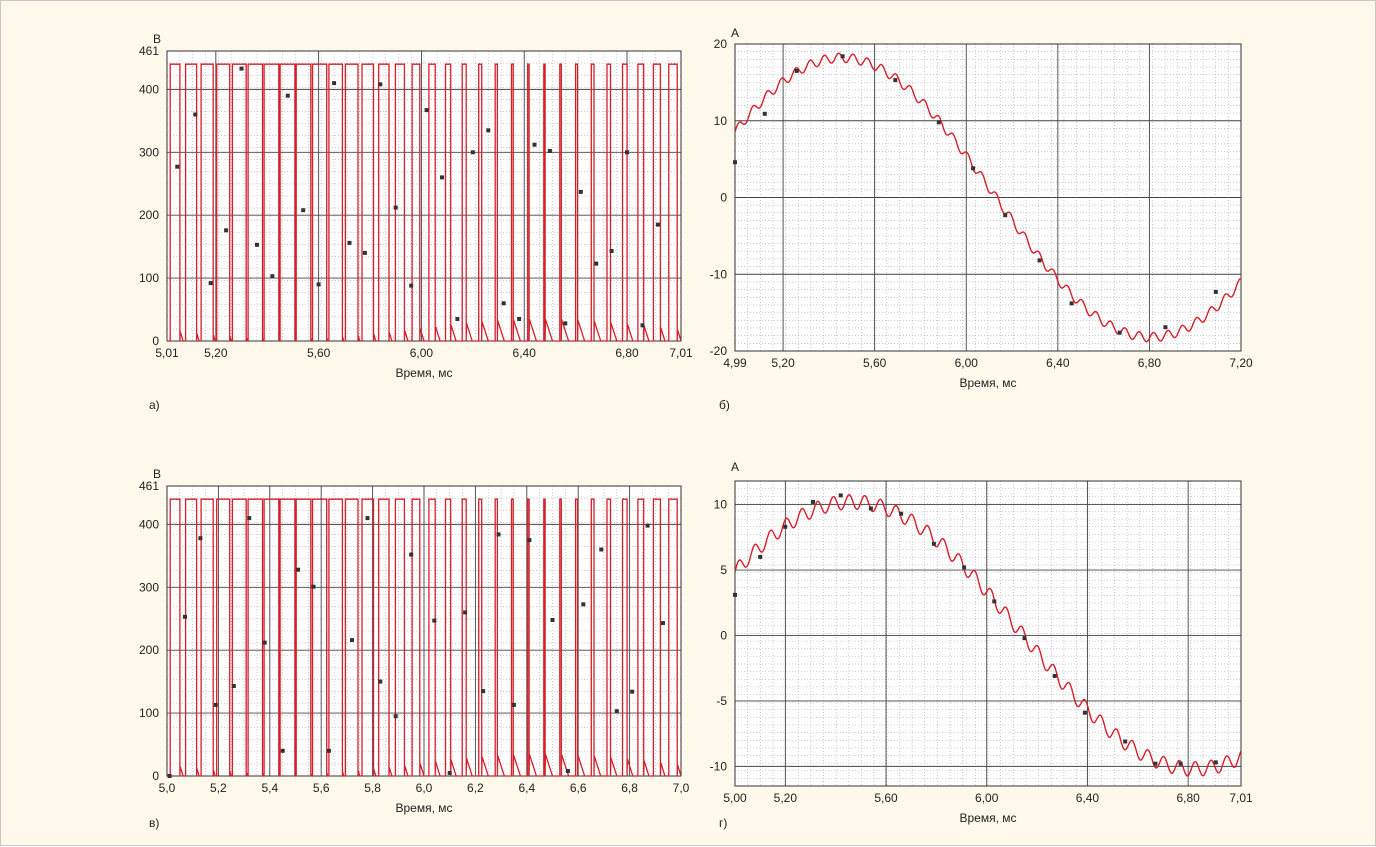  Describe the element at coordinates (721, 505) in the screenshot. I see `y-tick-label: 10` at that location.